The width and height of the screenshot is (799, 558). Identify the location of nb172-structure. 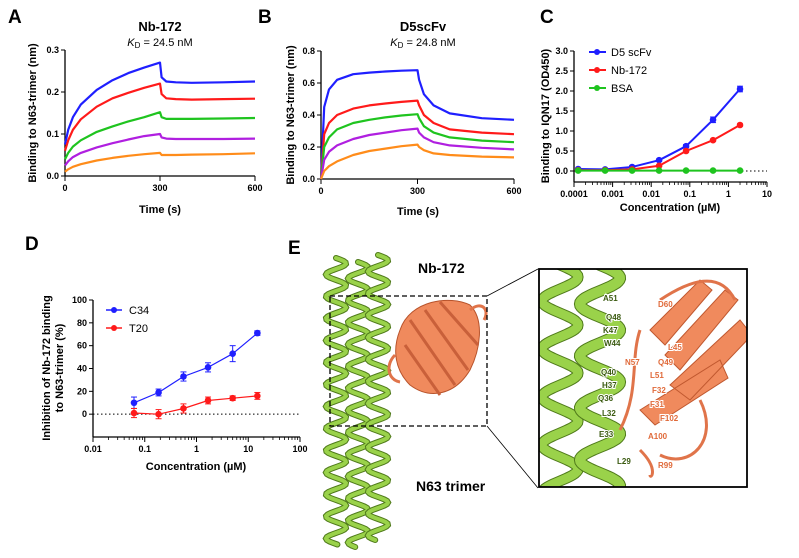
(437, 347).